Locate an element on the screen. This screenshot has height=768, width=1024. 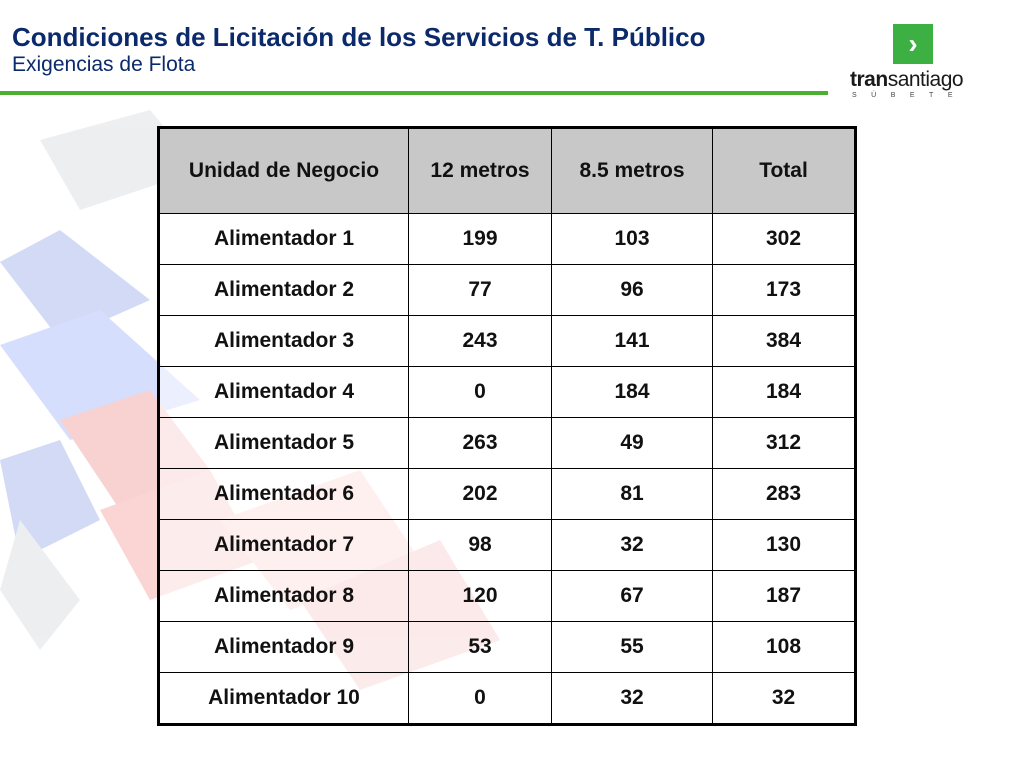
table-row: Alimentador 2 77 96 173 is located at coordinates (507, 290).